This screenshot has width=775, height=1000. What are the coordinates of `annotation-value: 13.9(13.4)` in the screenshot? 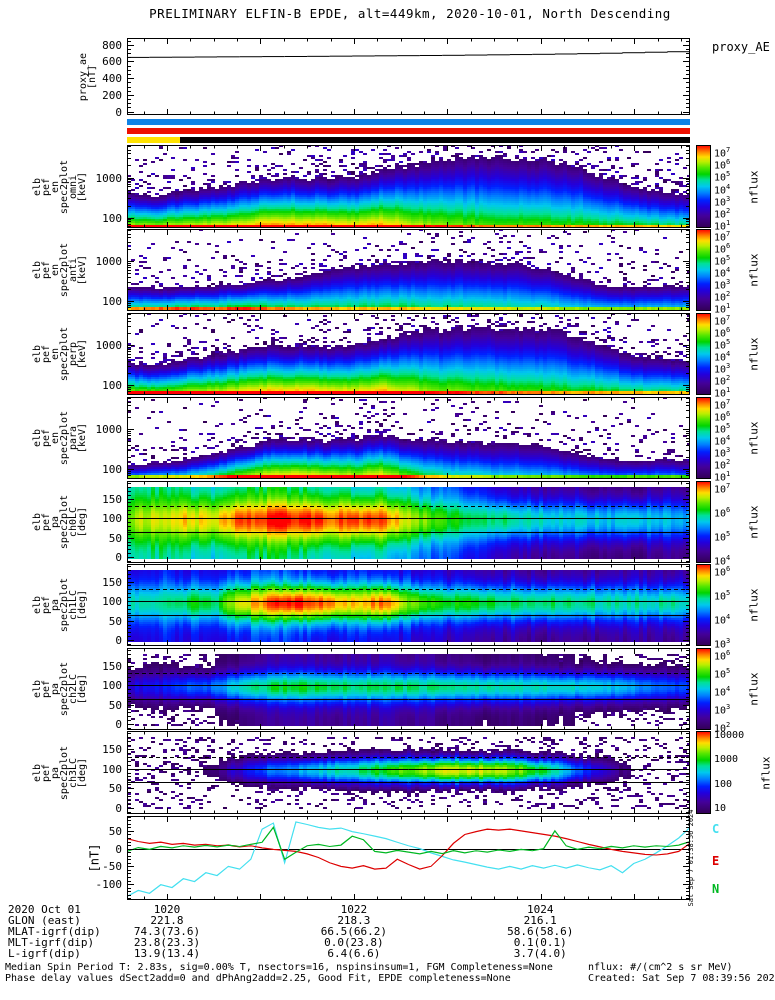 It's located at (167, 953).